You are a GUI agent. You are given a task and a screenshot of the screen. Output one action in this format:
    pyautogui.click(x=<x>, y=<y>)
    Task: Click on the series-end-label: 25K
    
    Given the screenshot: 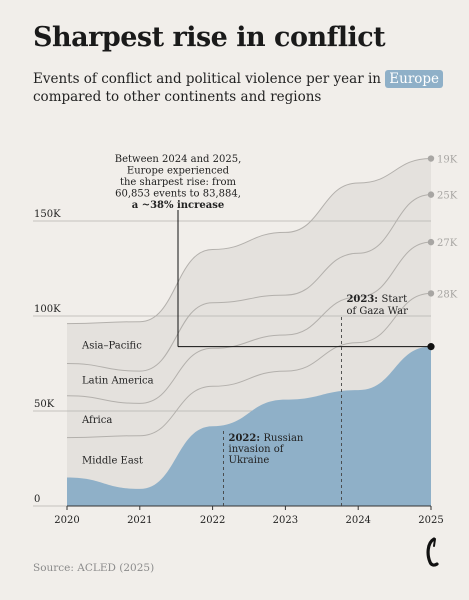 What is the action you would take?
    pyautogui.click(x=447, y=196)
    